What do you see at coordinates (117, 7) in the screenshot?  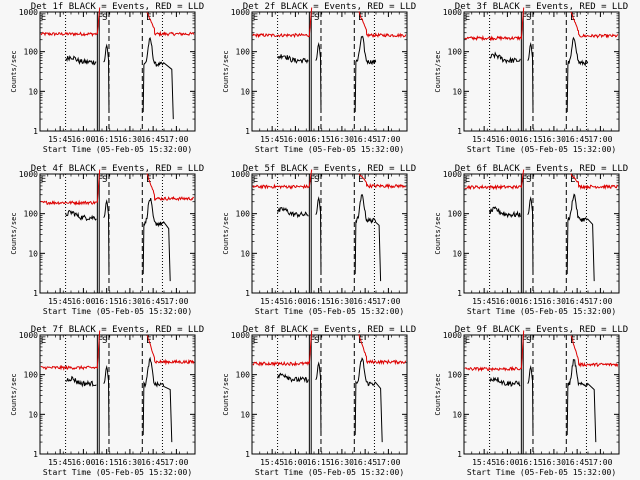 I see `panel-title: Det 1f BLACK = Events, RED = LLD` at bounding box center [117, 7].